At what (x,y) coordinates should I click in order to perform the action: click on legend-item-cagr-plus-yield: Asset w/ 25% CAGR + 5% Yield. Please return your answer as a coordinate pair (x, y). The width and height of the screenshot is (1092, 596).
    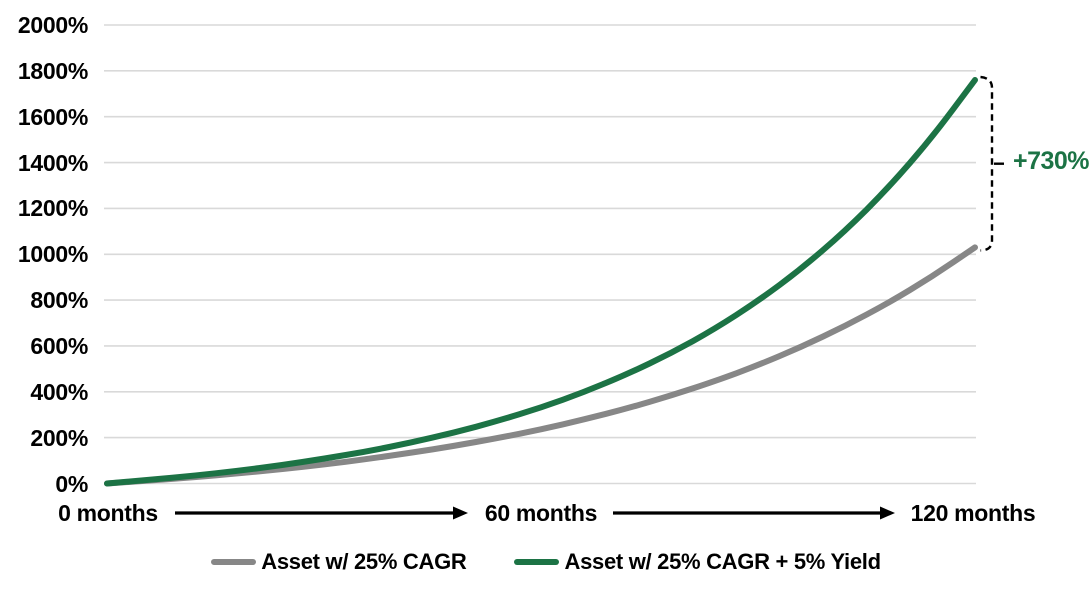
    Looking at the image, I should click on (697, 562).